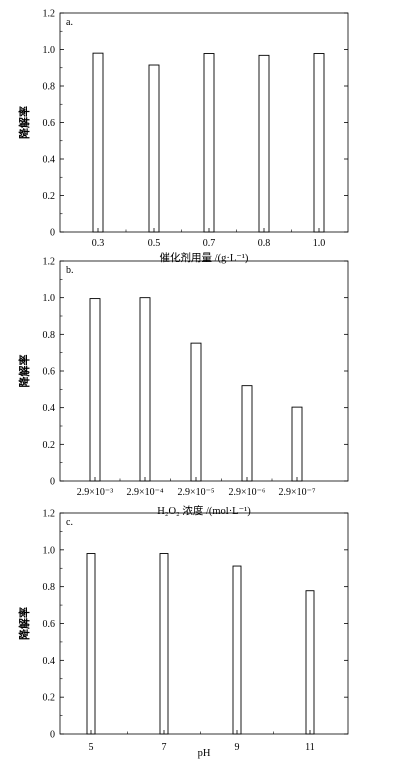 This screenshot has height=764, width=409. What do you see at coordinates (264, 243) in the screenshot?
I see `x-tick-label: 0.8` at bounding box center [264, 243].